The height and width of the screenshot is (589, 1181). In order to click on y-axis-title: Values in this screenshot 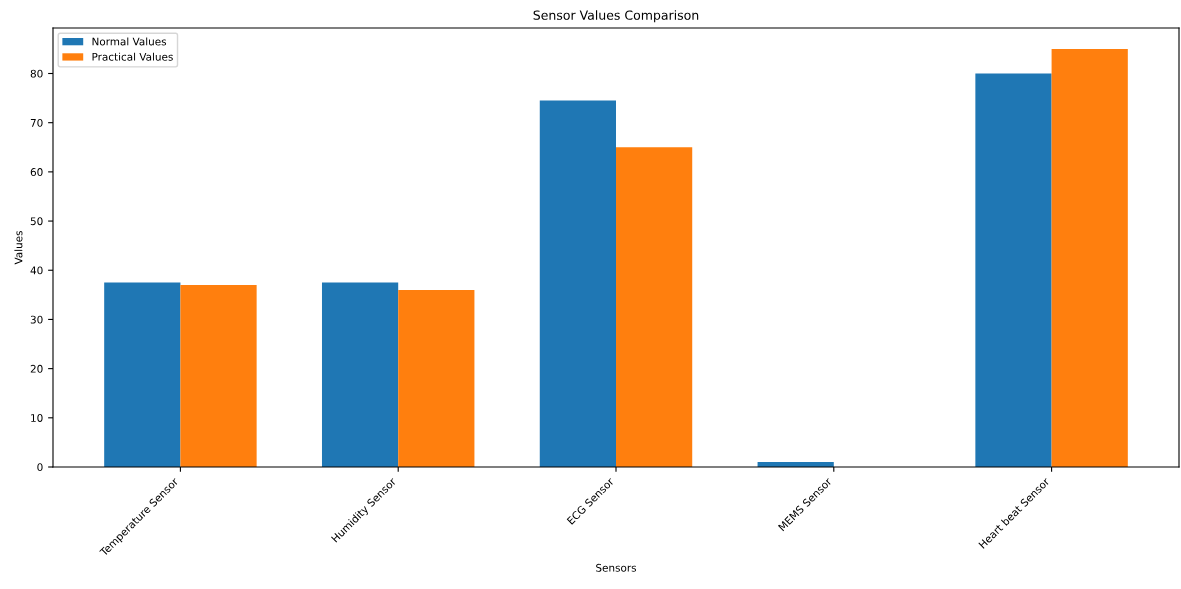, I will do `click(18, 247)`.